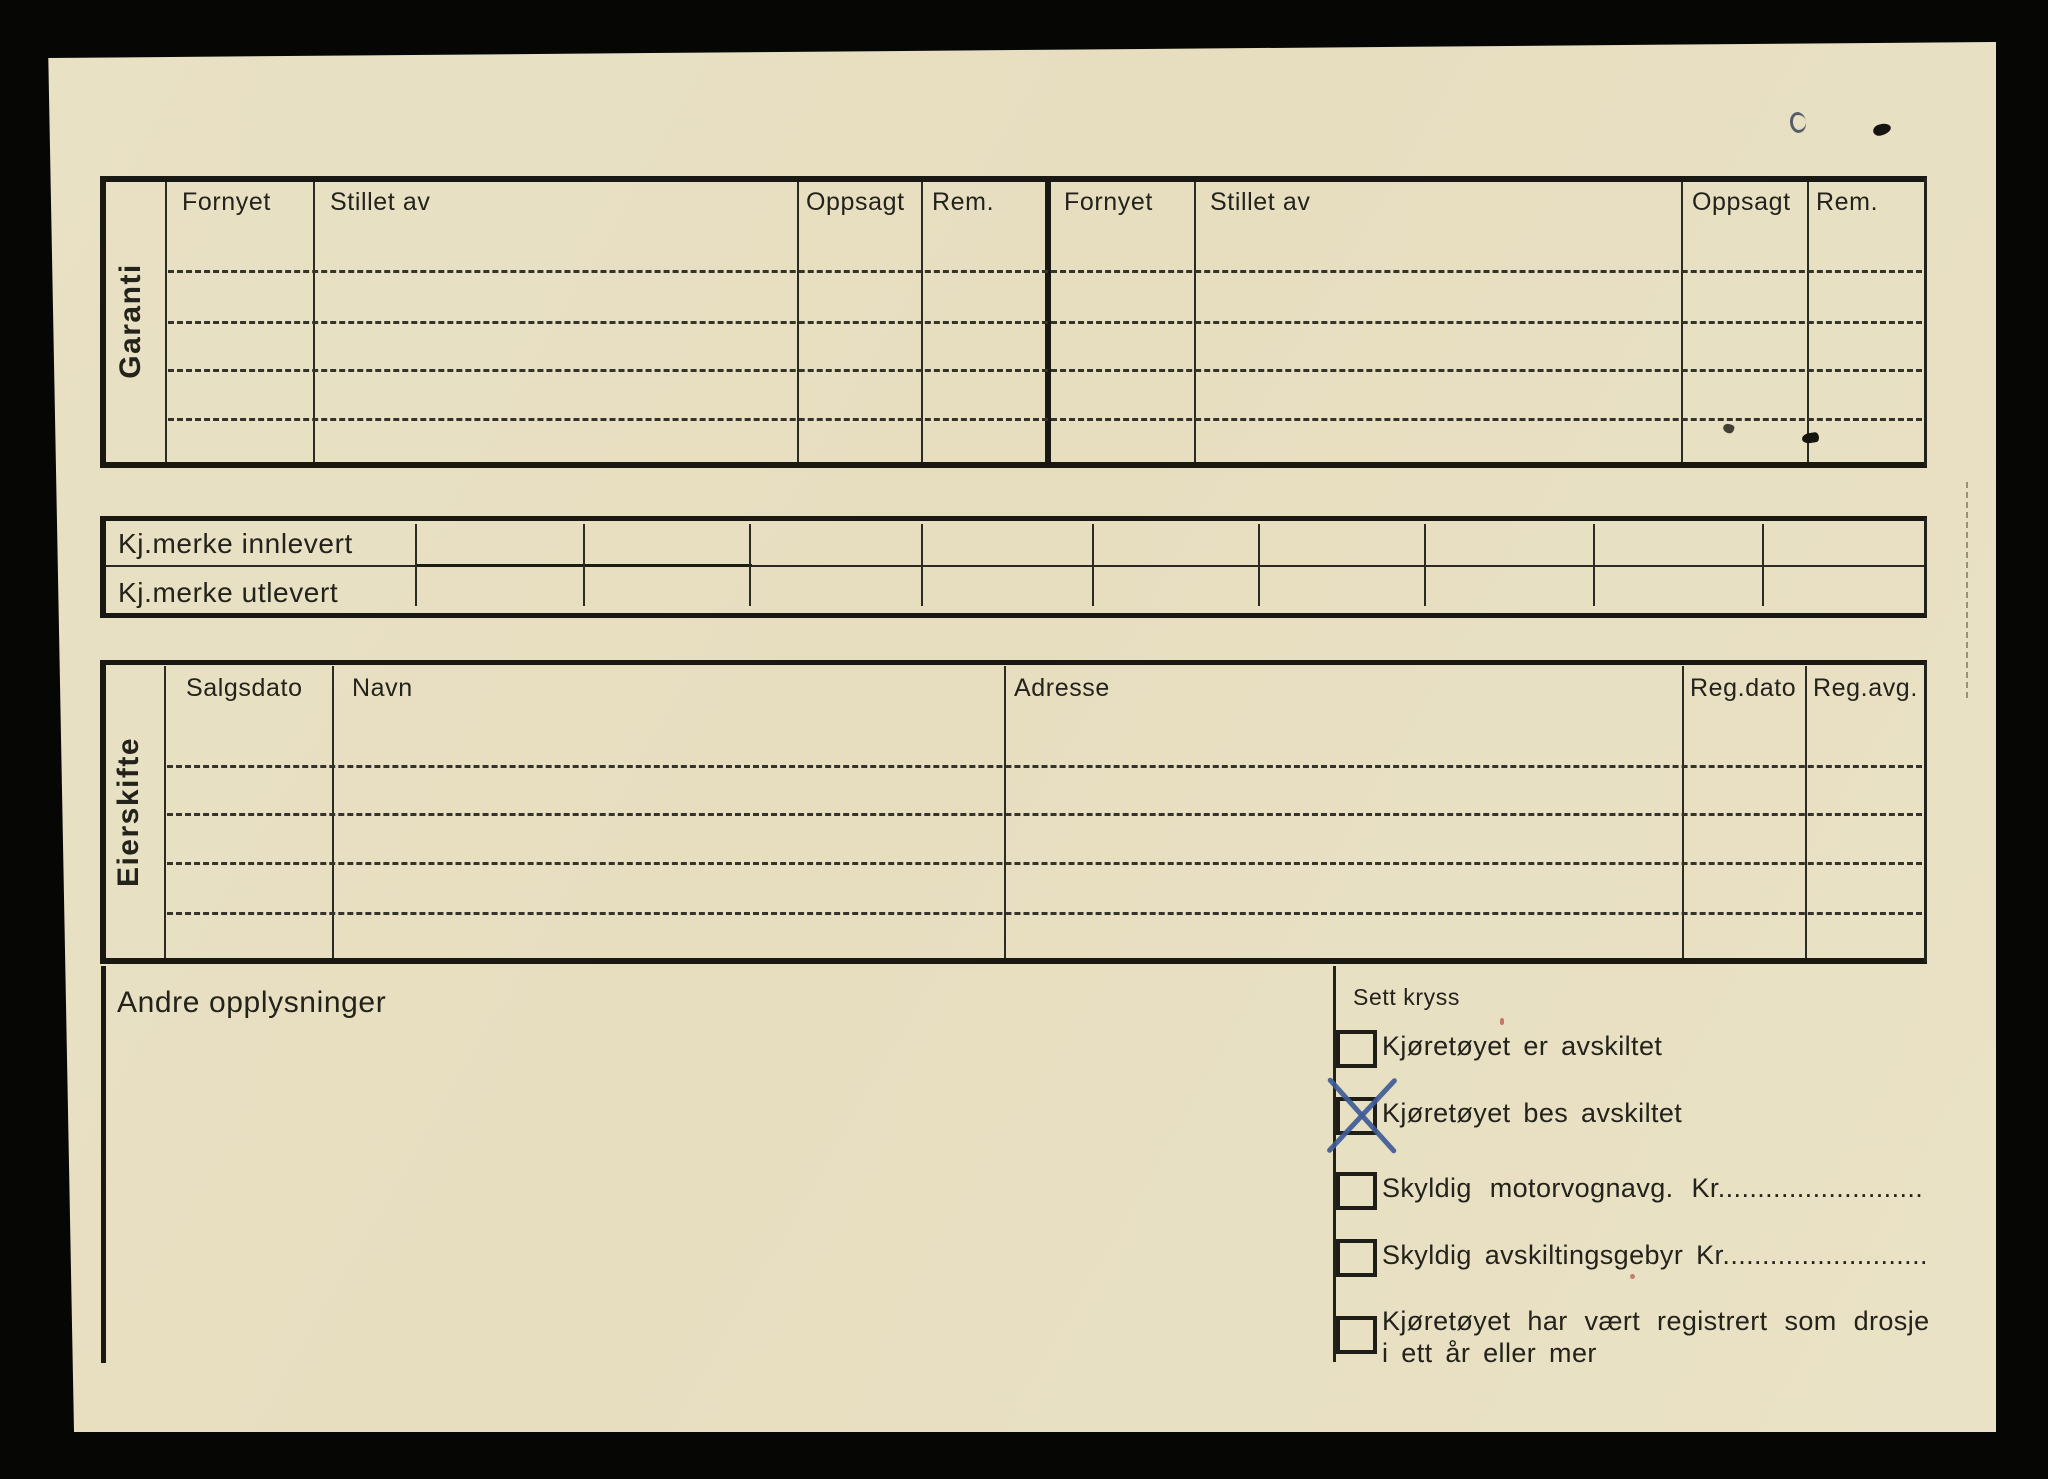 The image size is (2048, 1479). Describe the element at coordinates (1260, 202) in the screenshot. I see `garanti-header-stillet-av-2: Stillet av` at that location.